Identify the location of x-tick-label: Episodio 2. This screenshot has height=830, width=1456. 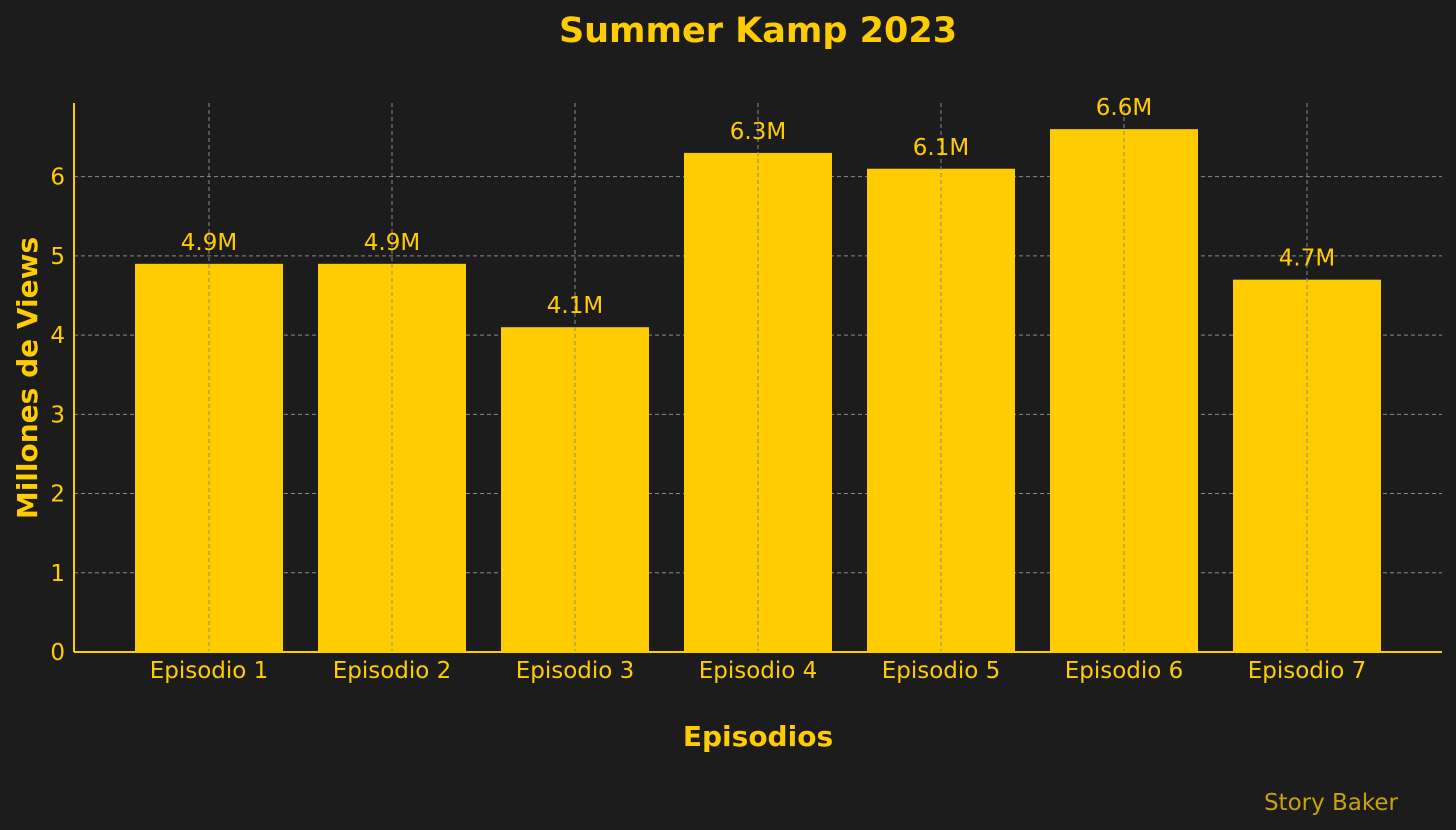
(392, 671).